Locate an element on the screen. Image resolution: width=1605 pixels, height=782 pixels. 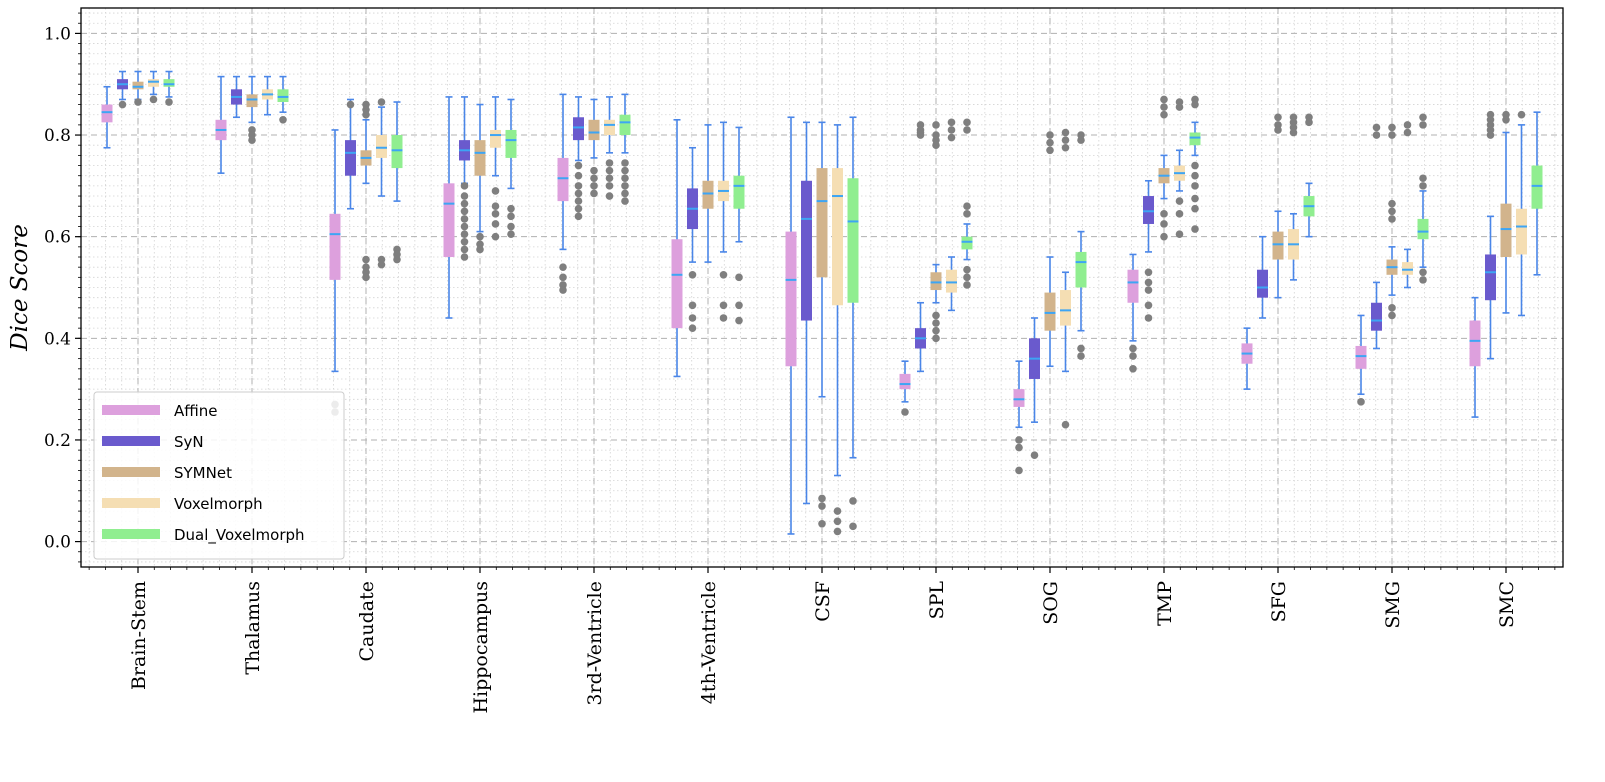
y-tick-label: 0.6 is located at coordinates (57, 238).